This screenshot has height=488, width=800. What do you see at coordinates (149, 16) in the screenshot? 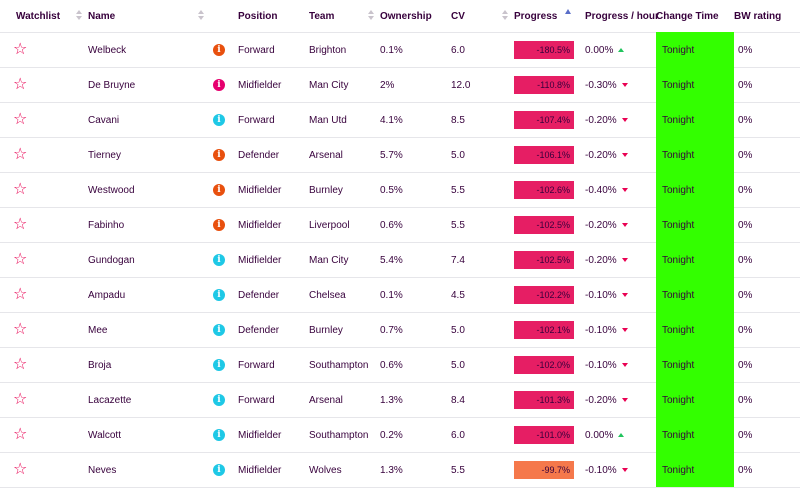
I see `header-name: Name` at bounding box center [149, 16].